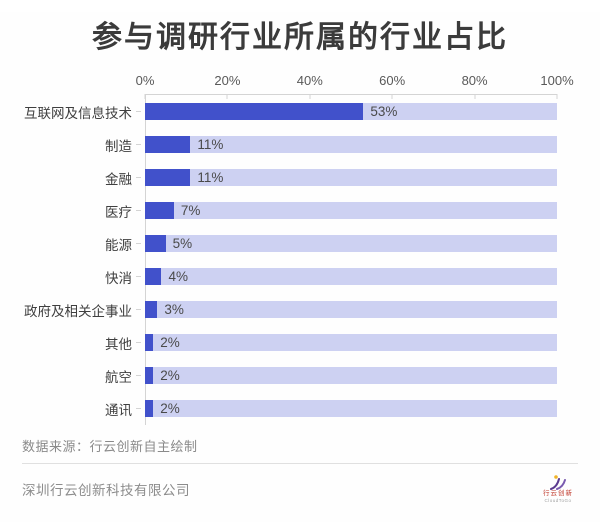  I want to click on bar-row: 制造 11%, so click(300, 144).